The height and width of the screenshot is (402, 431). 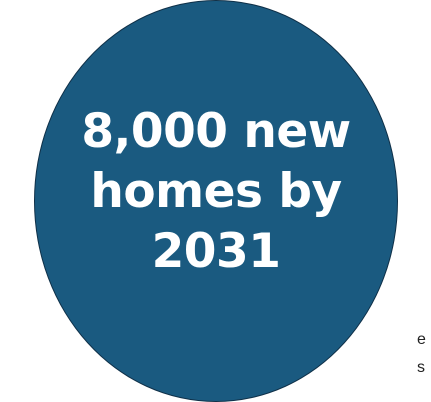 What do you see at coordinates (421, 367) in the screenshot?
I see `partial-text-line-2: s` at bounding box center [421, 367].